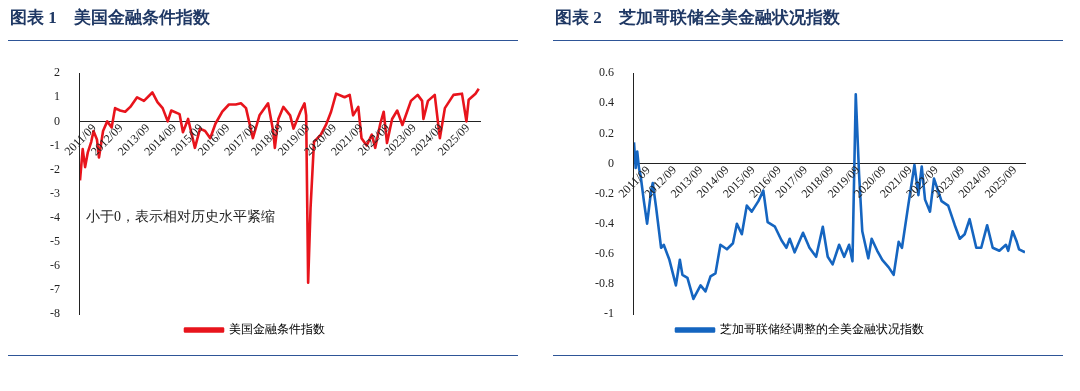 This screenshot has width=1080, height=391. I want to click on chart-title: 图表 2 芝加哥联储全美金融状况指数, so click(697, 18).